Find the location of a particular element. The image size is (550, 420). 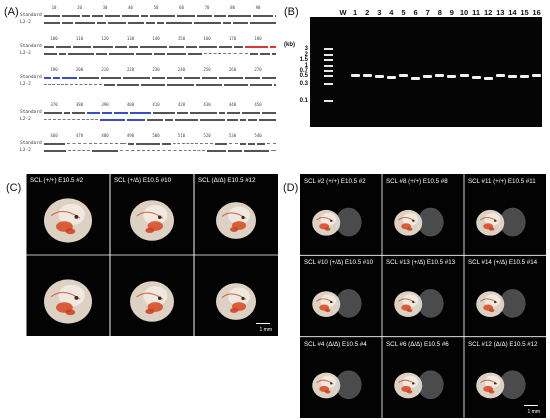

embryo-label: SCL #8 (+/+) E10.5 #8 is located at coordinates (417, 181).